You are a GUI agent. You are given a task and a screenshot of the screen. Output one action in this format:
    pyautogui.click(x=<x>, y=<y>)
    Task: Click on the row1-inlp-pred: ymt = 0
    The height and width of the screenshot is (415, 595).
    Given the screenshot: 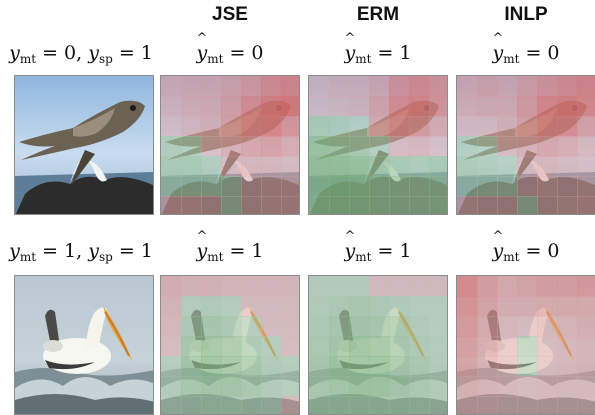 What is the action you would take?
    pyautogui.click(x=525, y=48)
    